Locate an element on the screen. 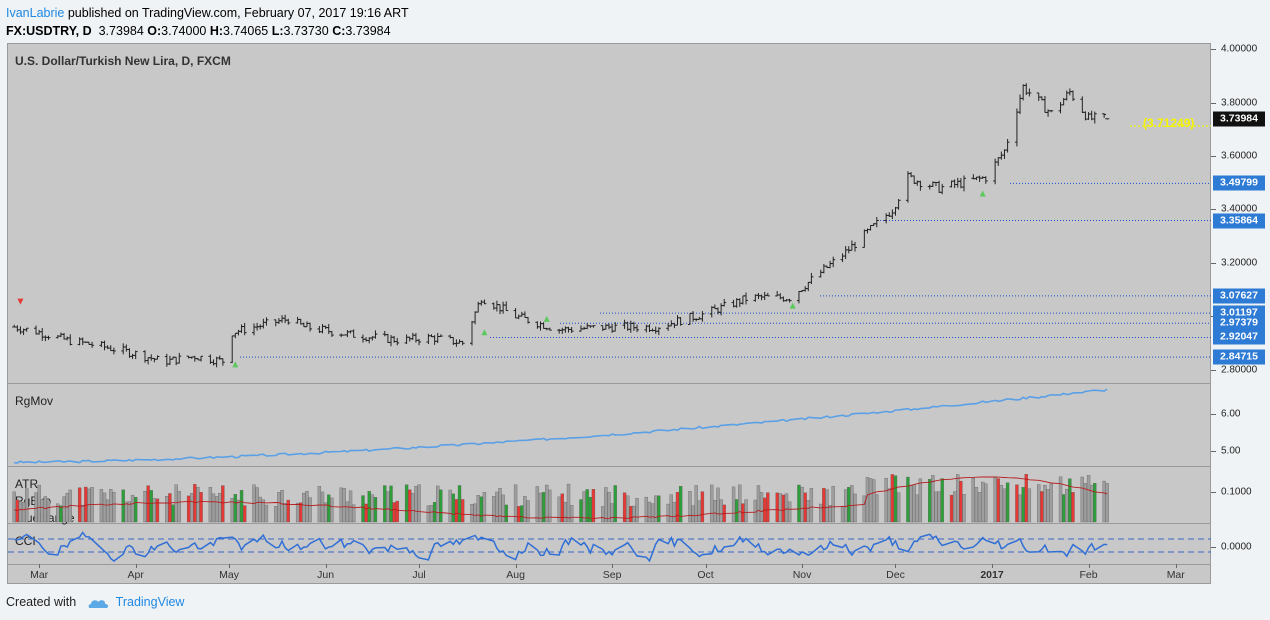 This screenshot has width=1270, height=620. level-price-label: 3.49799 is located at coordinates (1239, 183).